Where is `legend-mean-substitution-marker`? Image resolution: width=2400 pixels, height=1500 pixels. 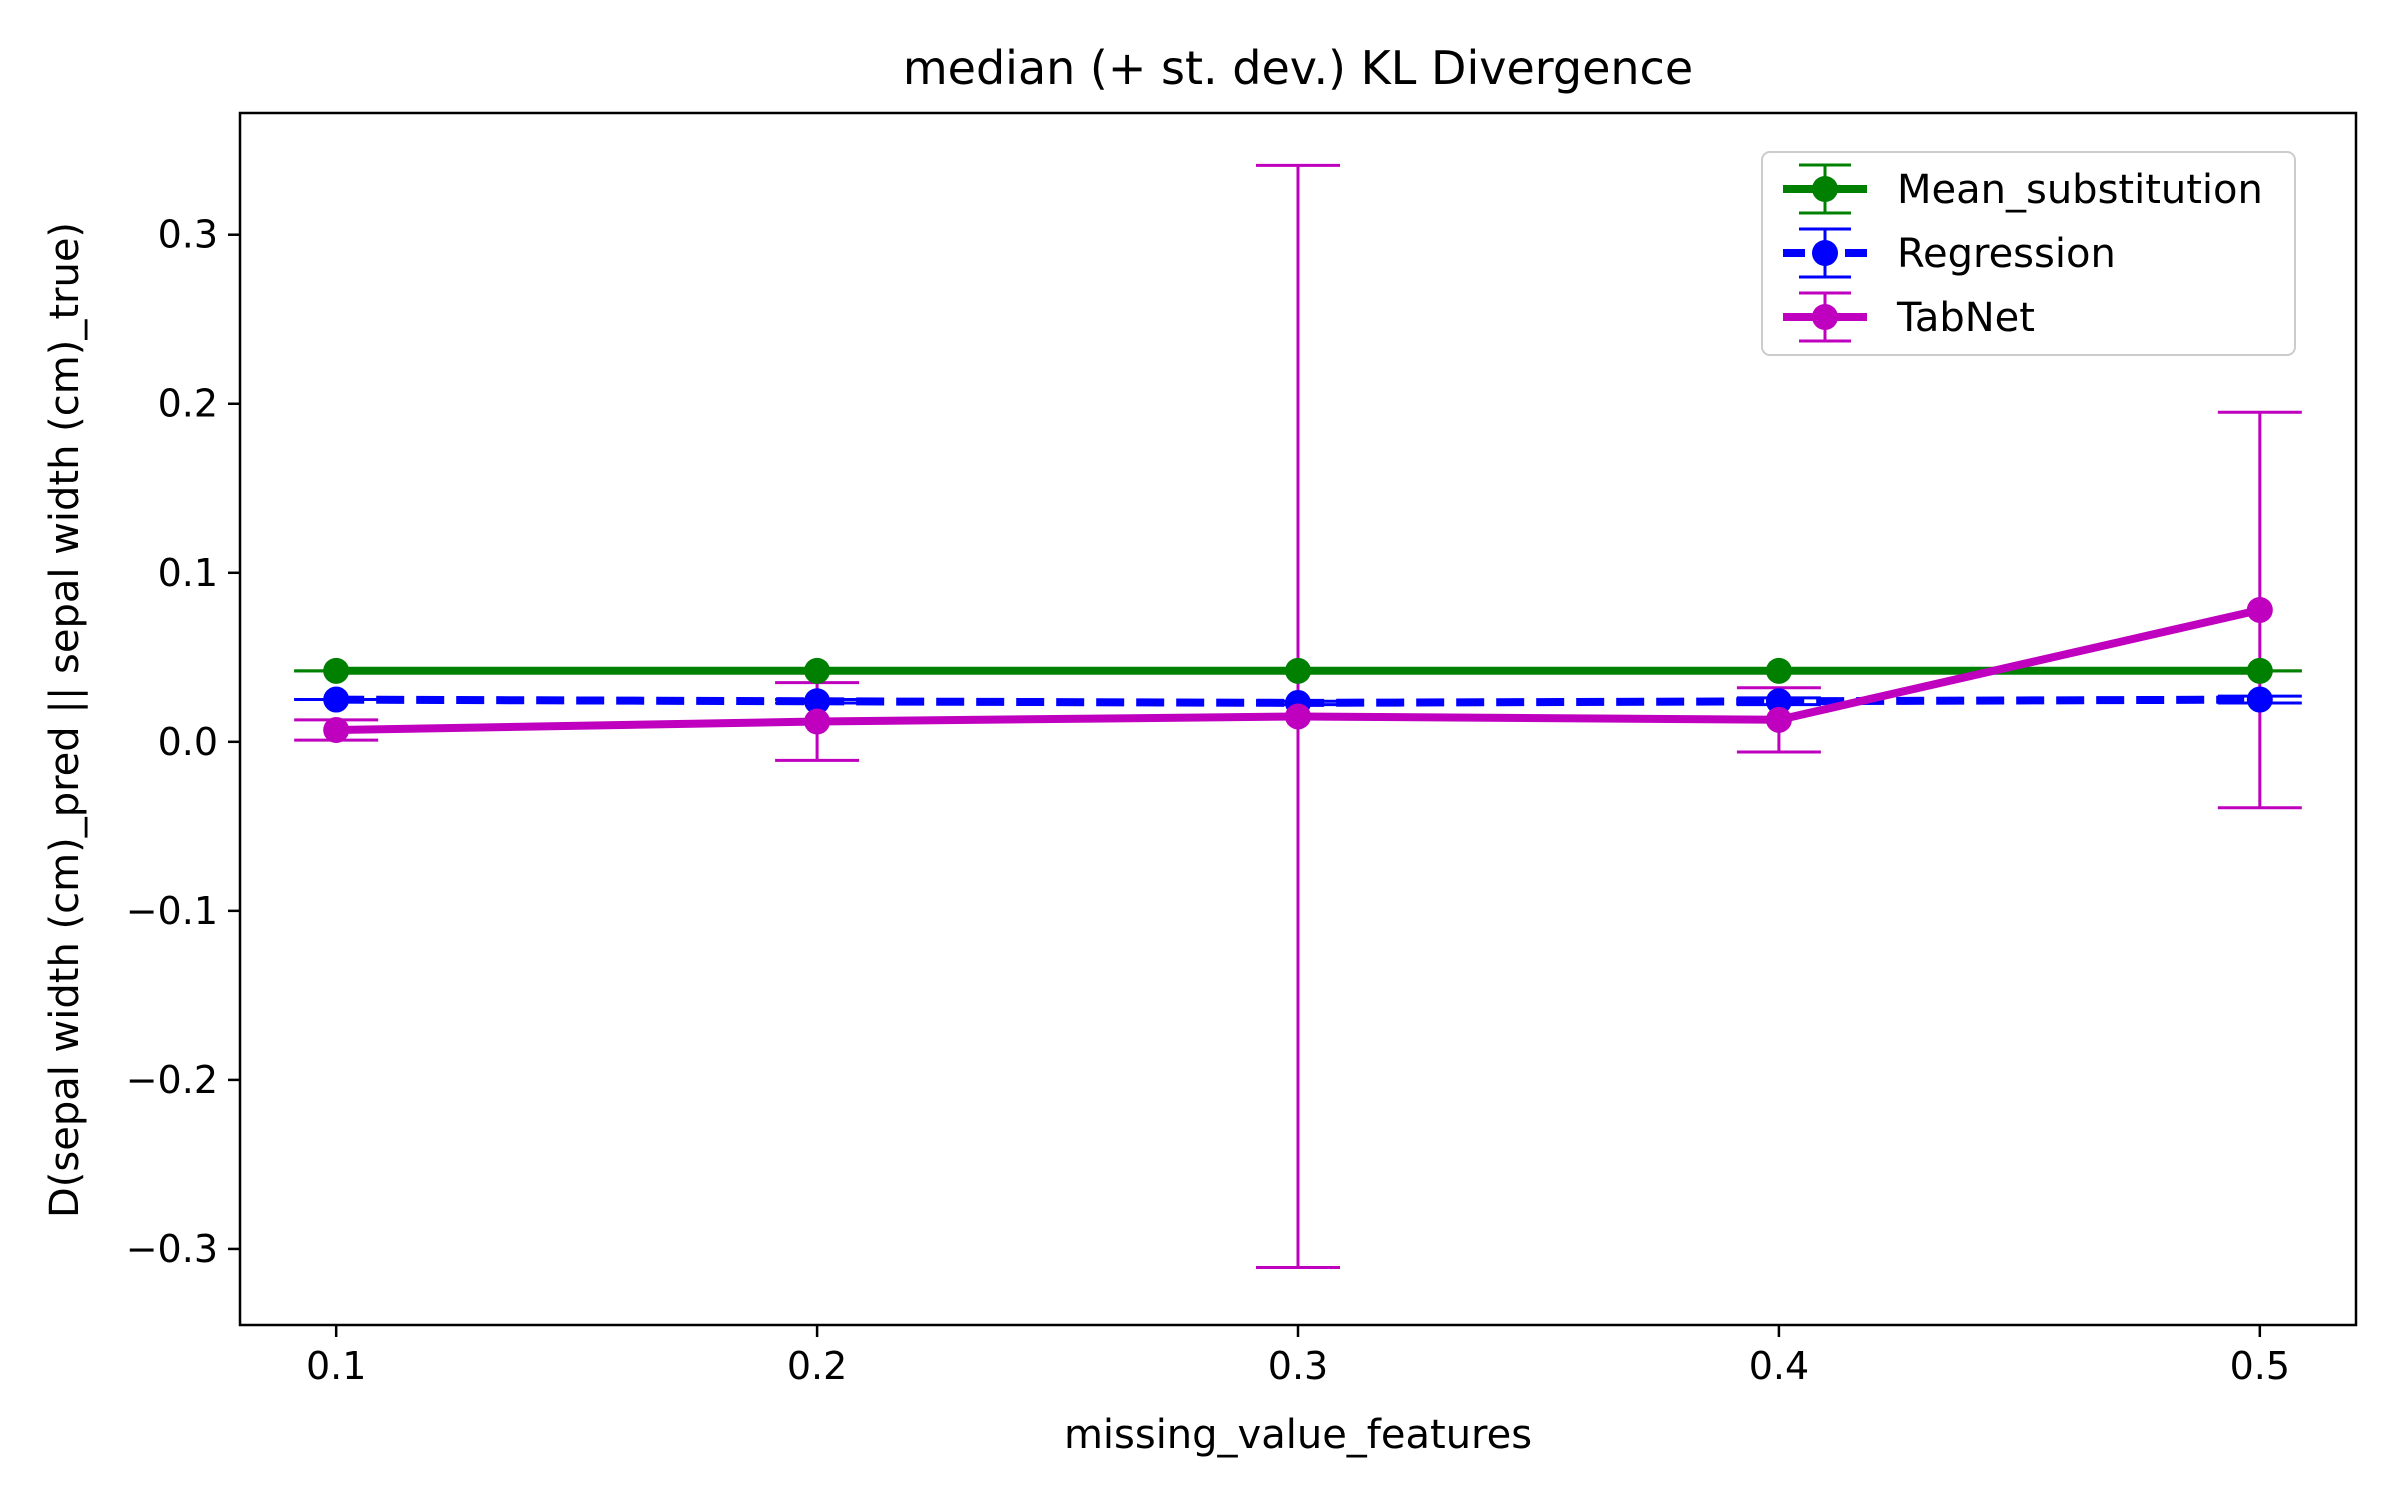 legend-mean-substitution-marker is located at coordinates (1825, 189).